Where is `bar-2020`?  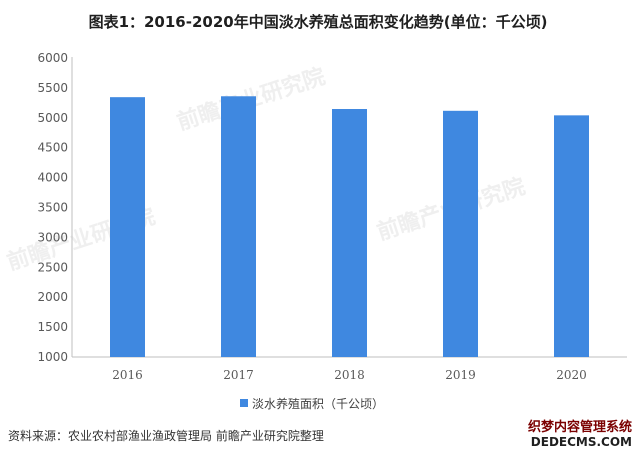 bar-2020 is located at coordinates (571, 236).